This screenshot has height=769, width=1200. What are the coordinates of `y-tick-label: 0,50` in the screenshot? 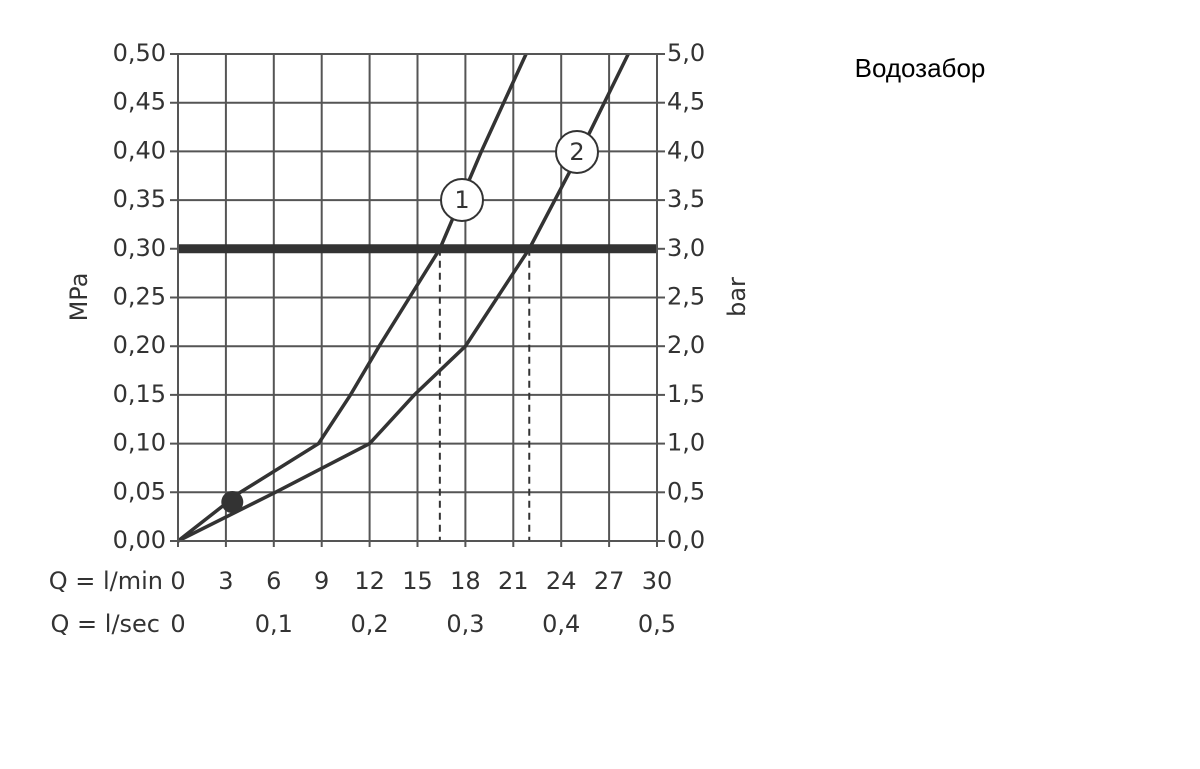 It's located at (139, 53).